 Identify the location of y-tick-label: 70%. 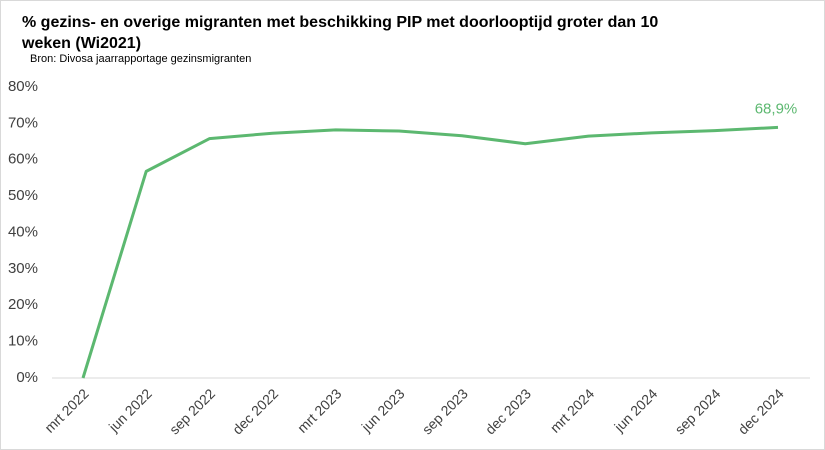
(23, 122).